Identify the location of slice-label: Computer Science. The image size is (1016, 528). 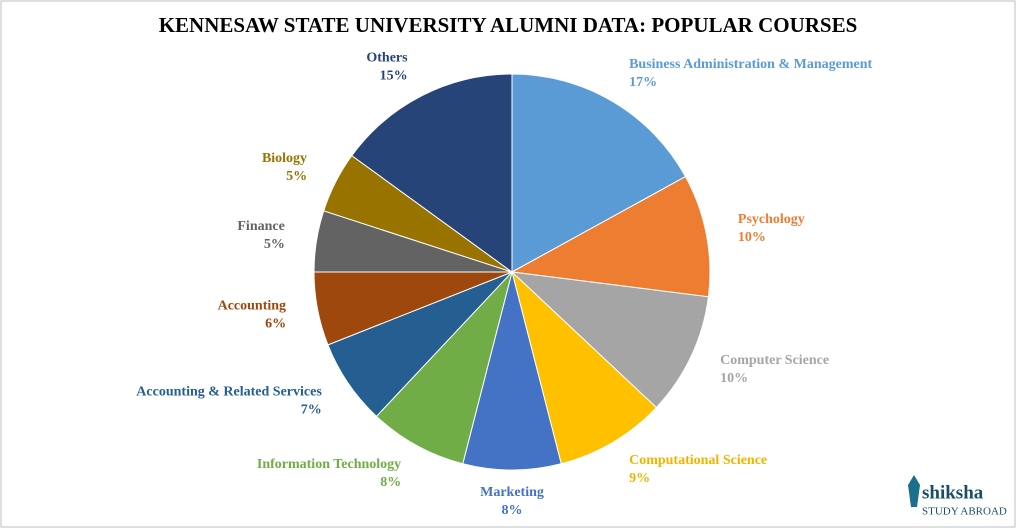
(774, 360).